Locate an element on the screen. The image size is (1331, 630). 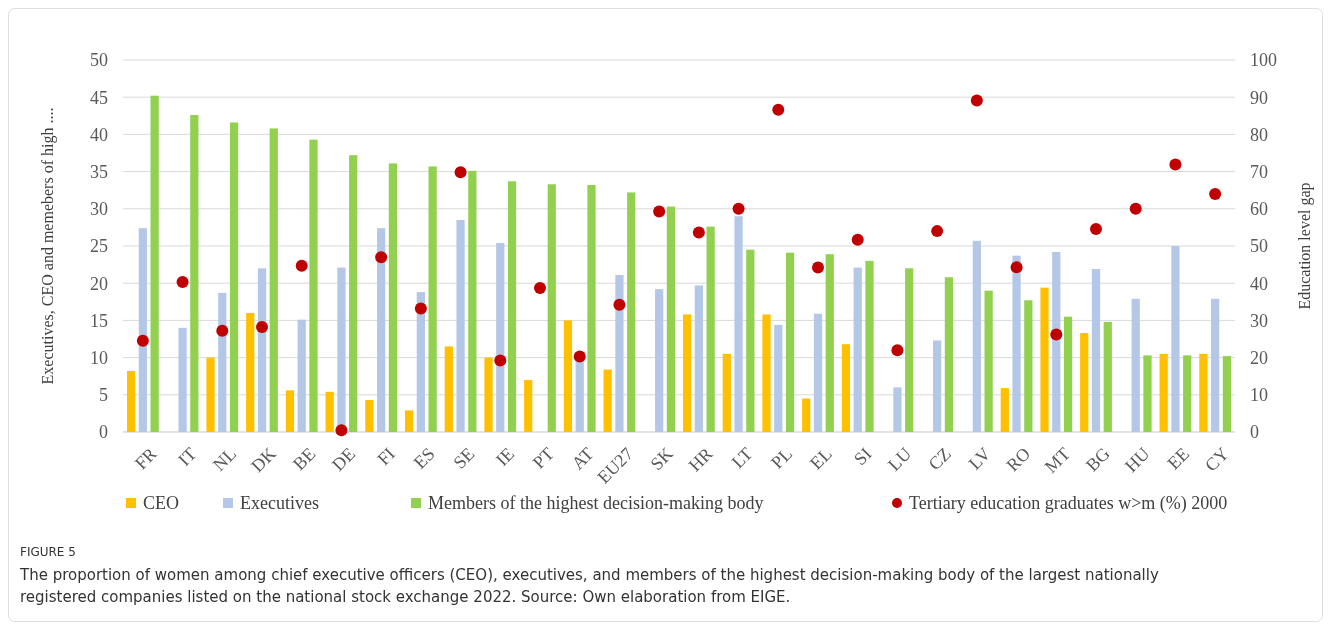
y-tick-label: 20 is located at coordinates (99, 283).